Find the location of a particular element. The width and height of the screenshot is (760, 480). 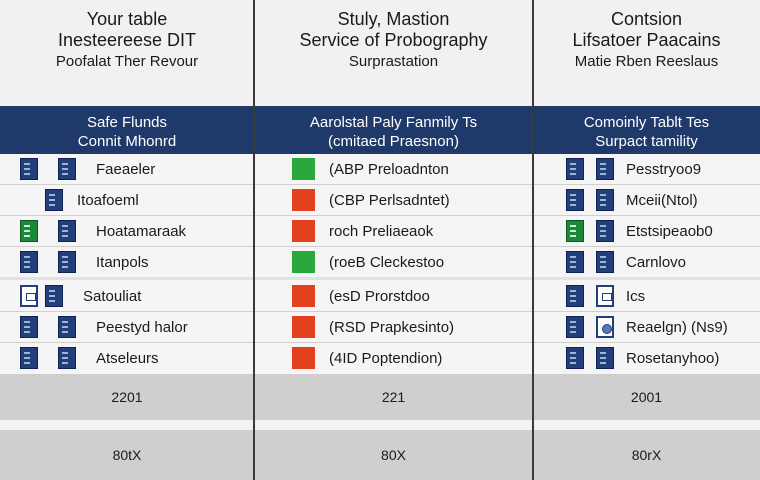

row-label: Itoafoeml is located at coordinates (108, 200).